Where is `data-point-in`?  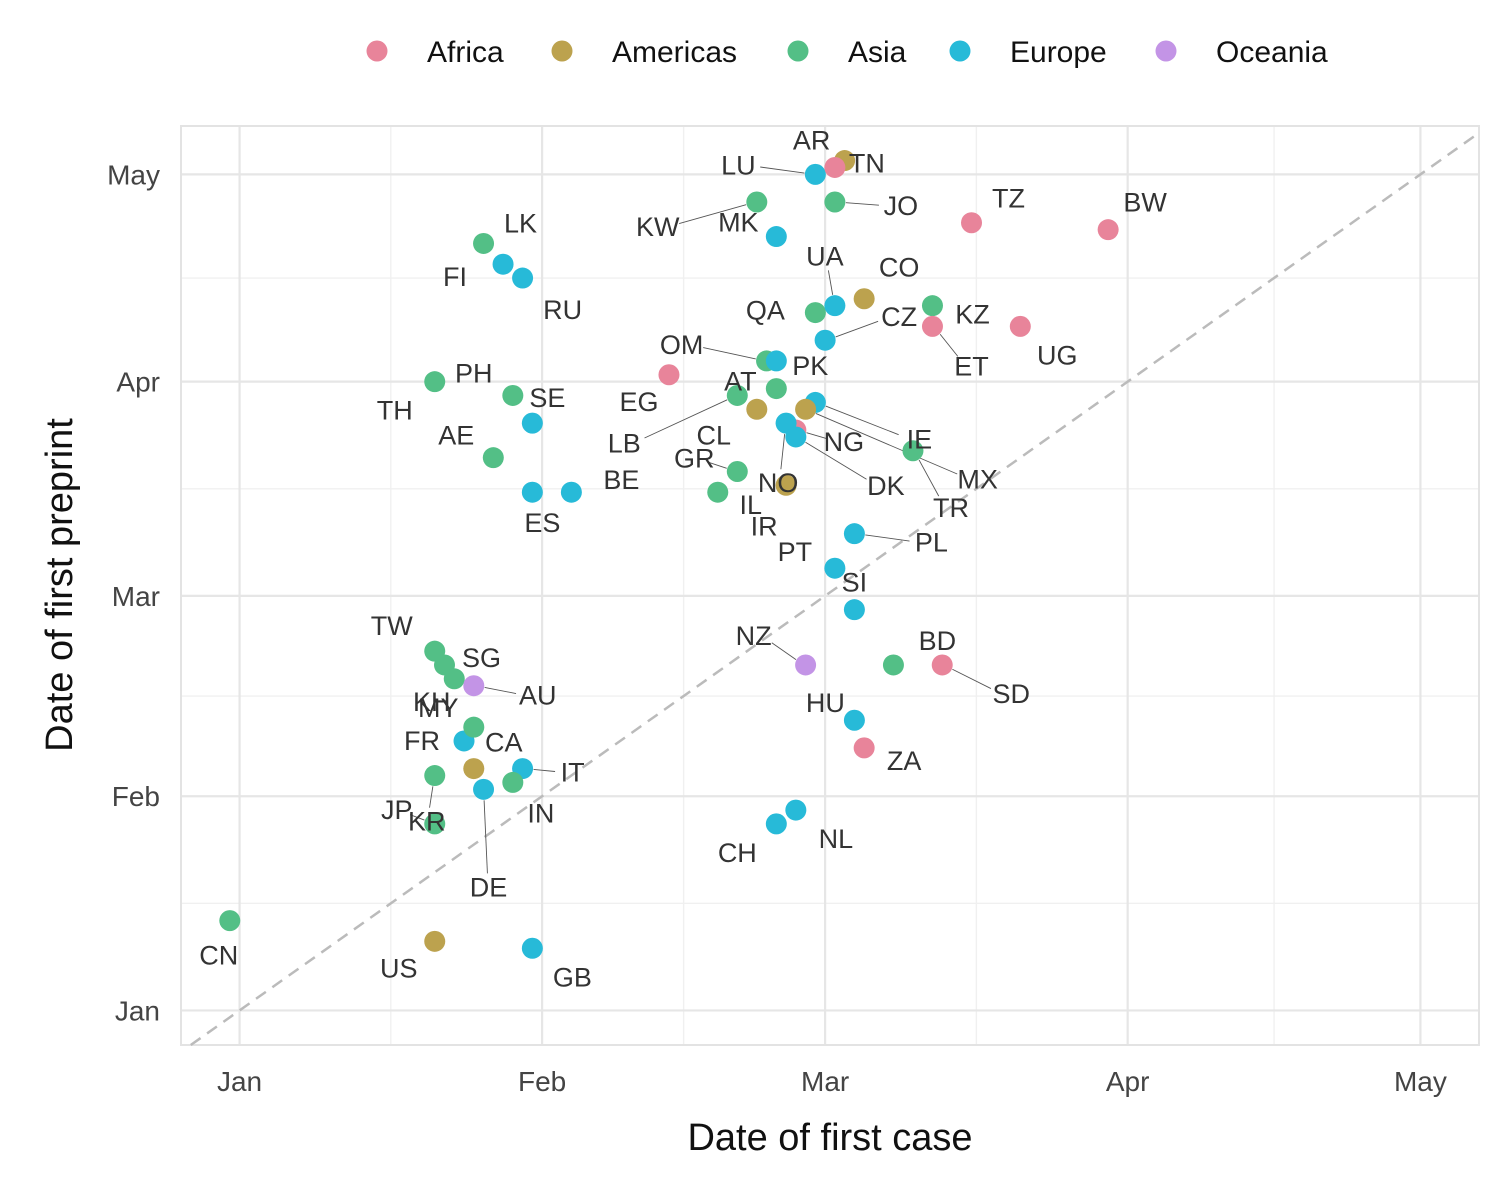 data-point-in is located at coordinates (513, 782).